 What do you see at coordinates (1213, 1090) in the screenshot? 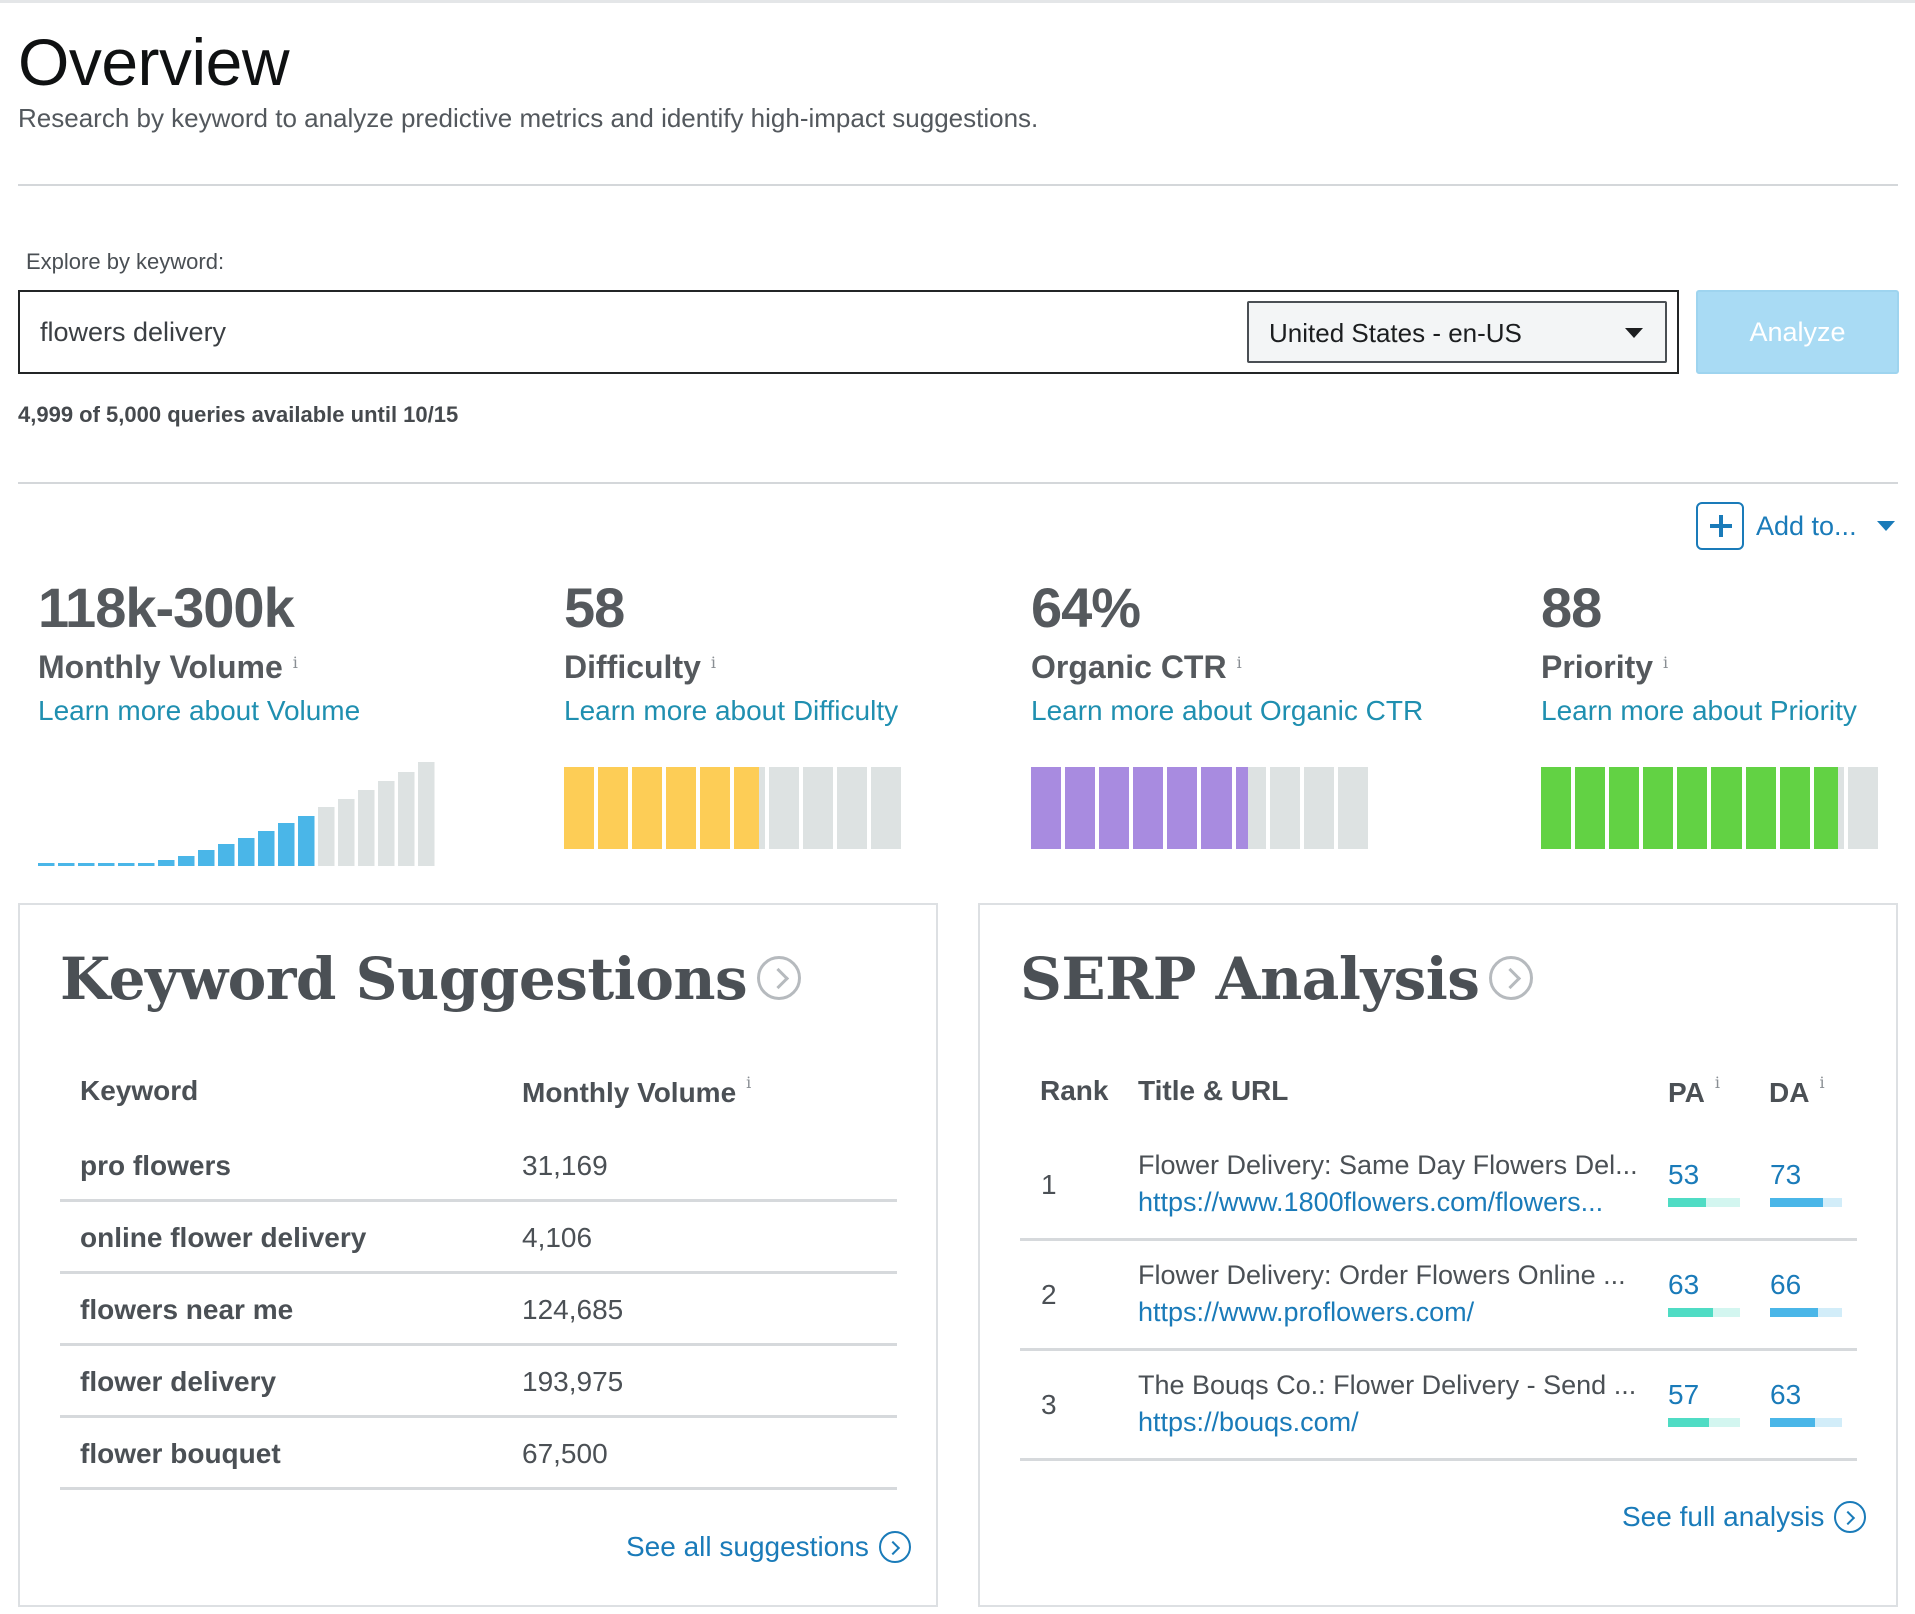
I see `col-title-url-header: Title & URL` at bounding box center [1213, 1090].